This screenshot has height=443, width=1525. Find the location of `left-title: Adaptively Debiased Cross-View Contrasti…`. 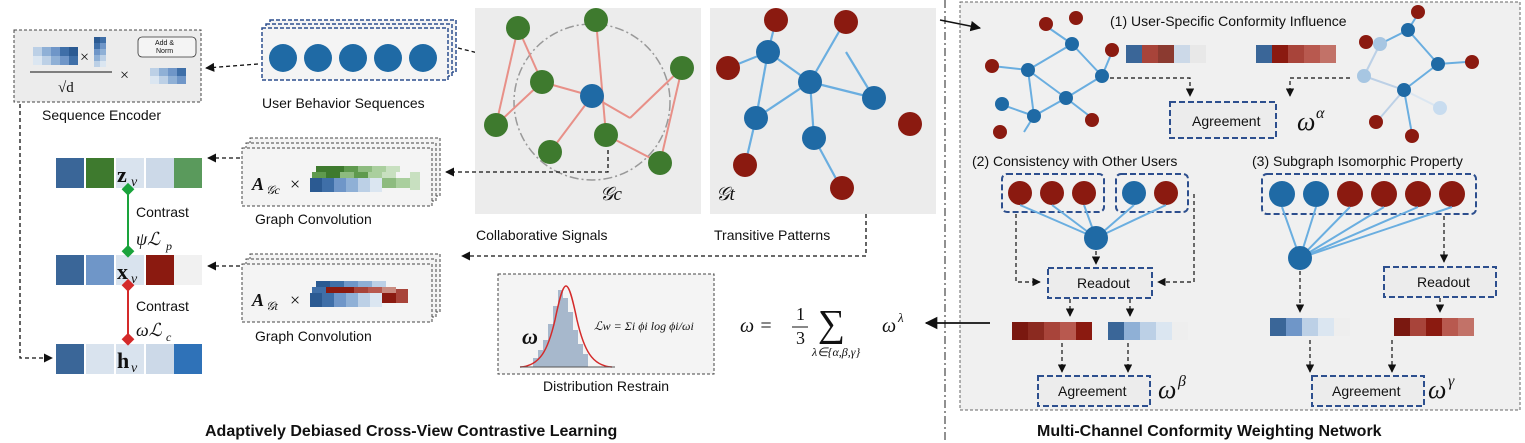

left-title: Adaptively Debiased Cross-View Contrasti… is located at coordinates (411, 431).